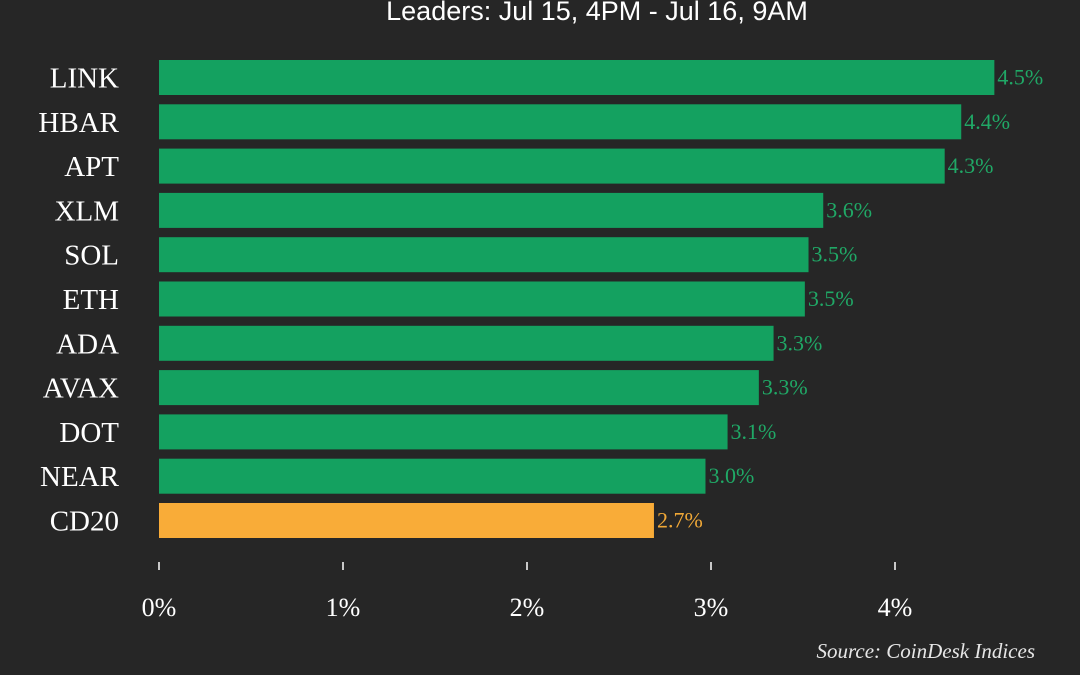  Describe the element at coordinates (87, 344) in the screenshot. I see `category-label: ADA` at that location.